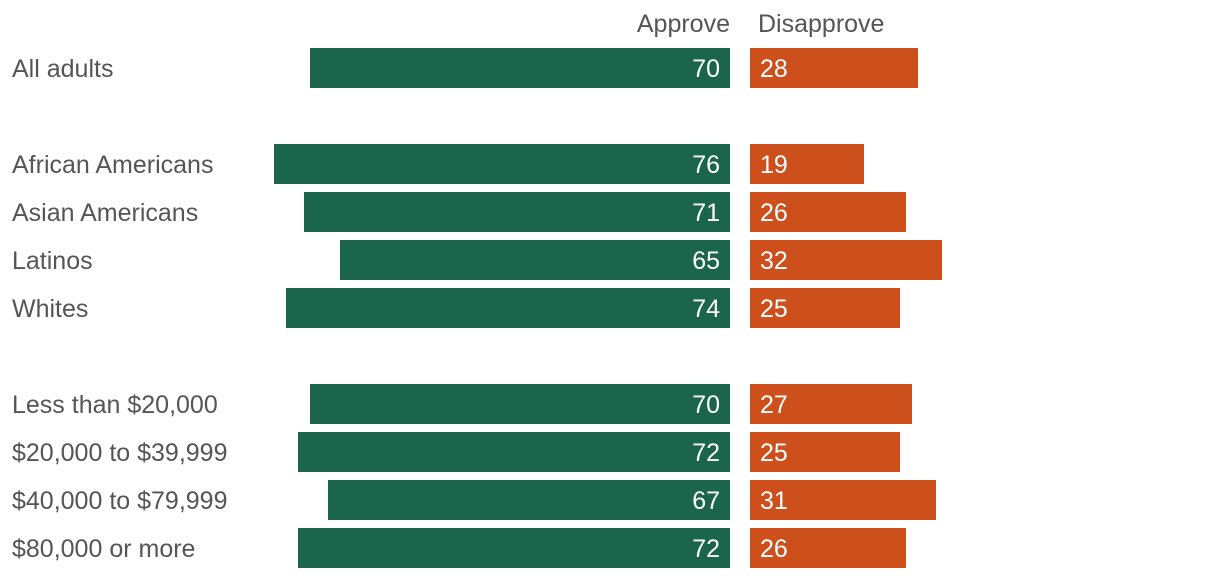  I want to click on disapprove-header: Disapprove, so click(821, 24).